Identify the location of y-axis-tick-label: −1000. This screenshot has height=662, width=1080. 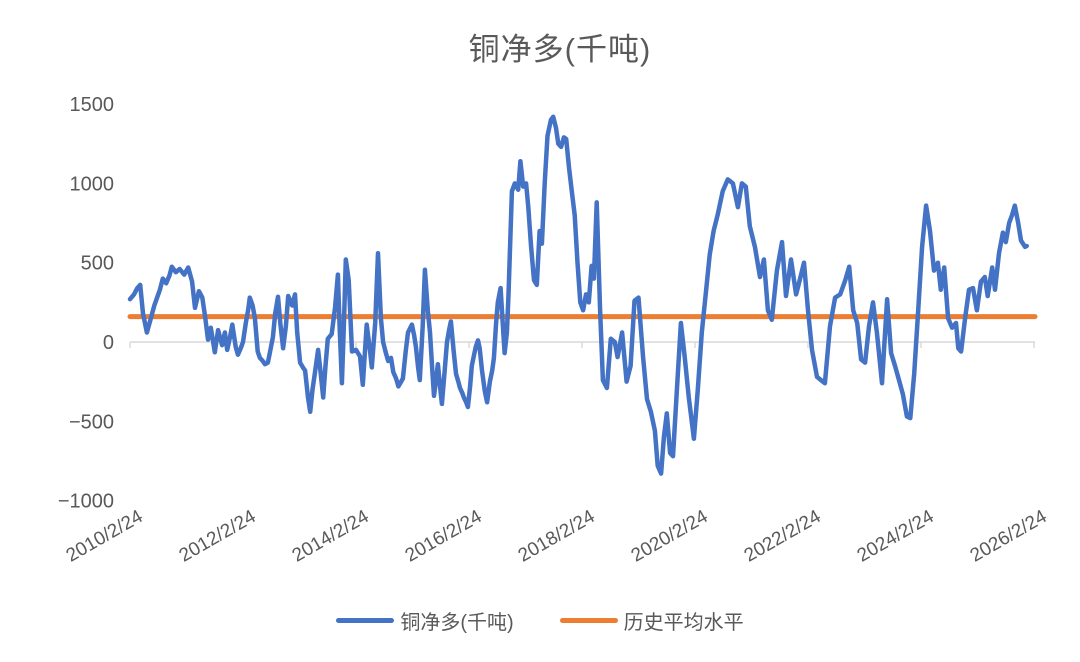
(86, 502).